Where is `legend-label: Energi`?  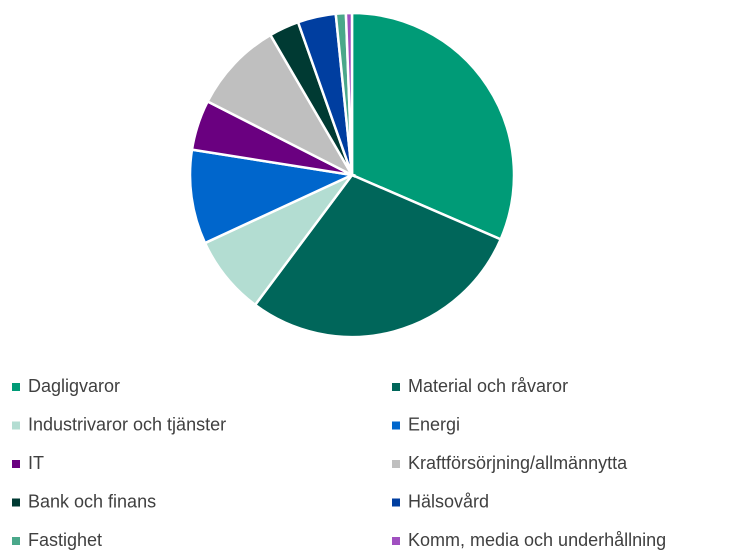 legend-label: Energi is located at coordinates (434, 424).